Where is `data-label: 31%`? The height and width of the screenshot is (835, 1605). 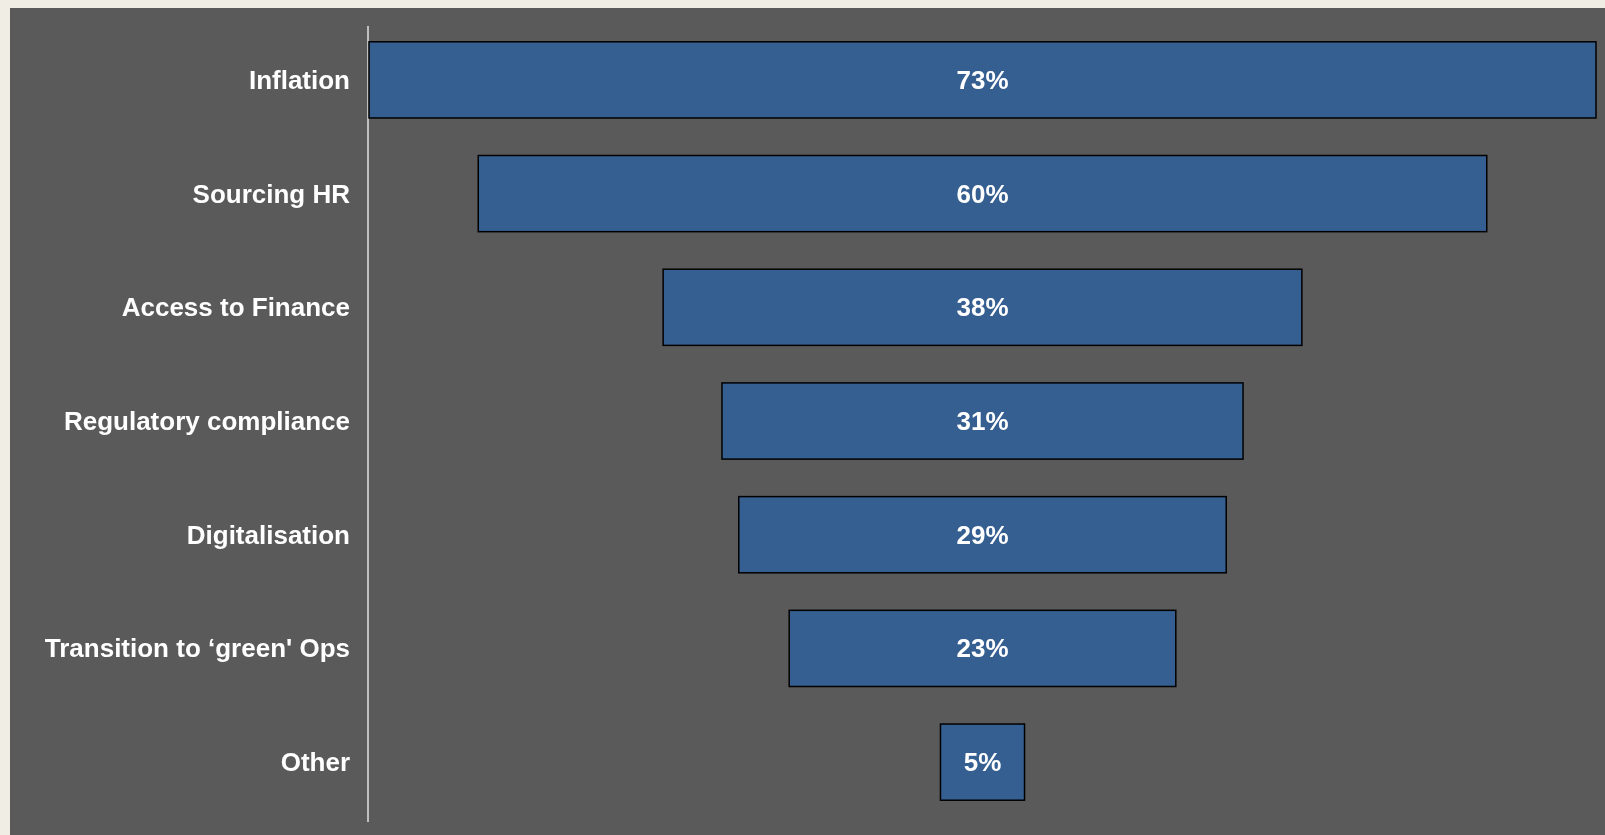 data-label: 31% is located at coordinates (982, 421).